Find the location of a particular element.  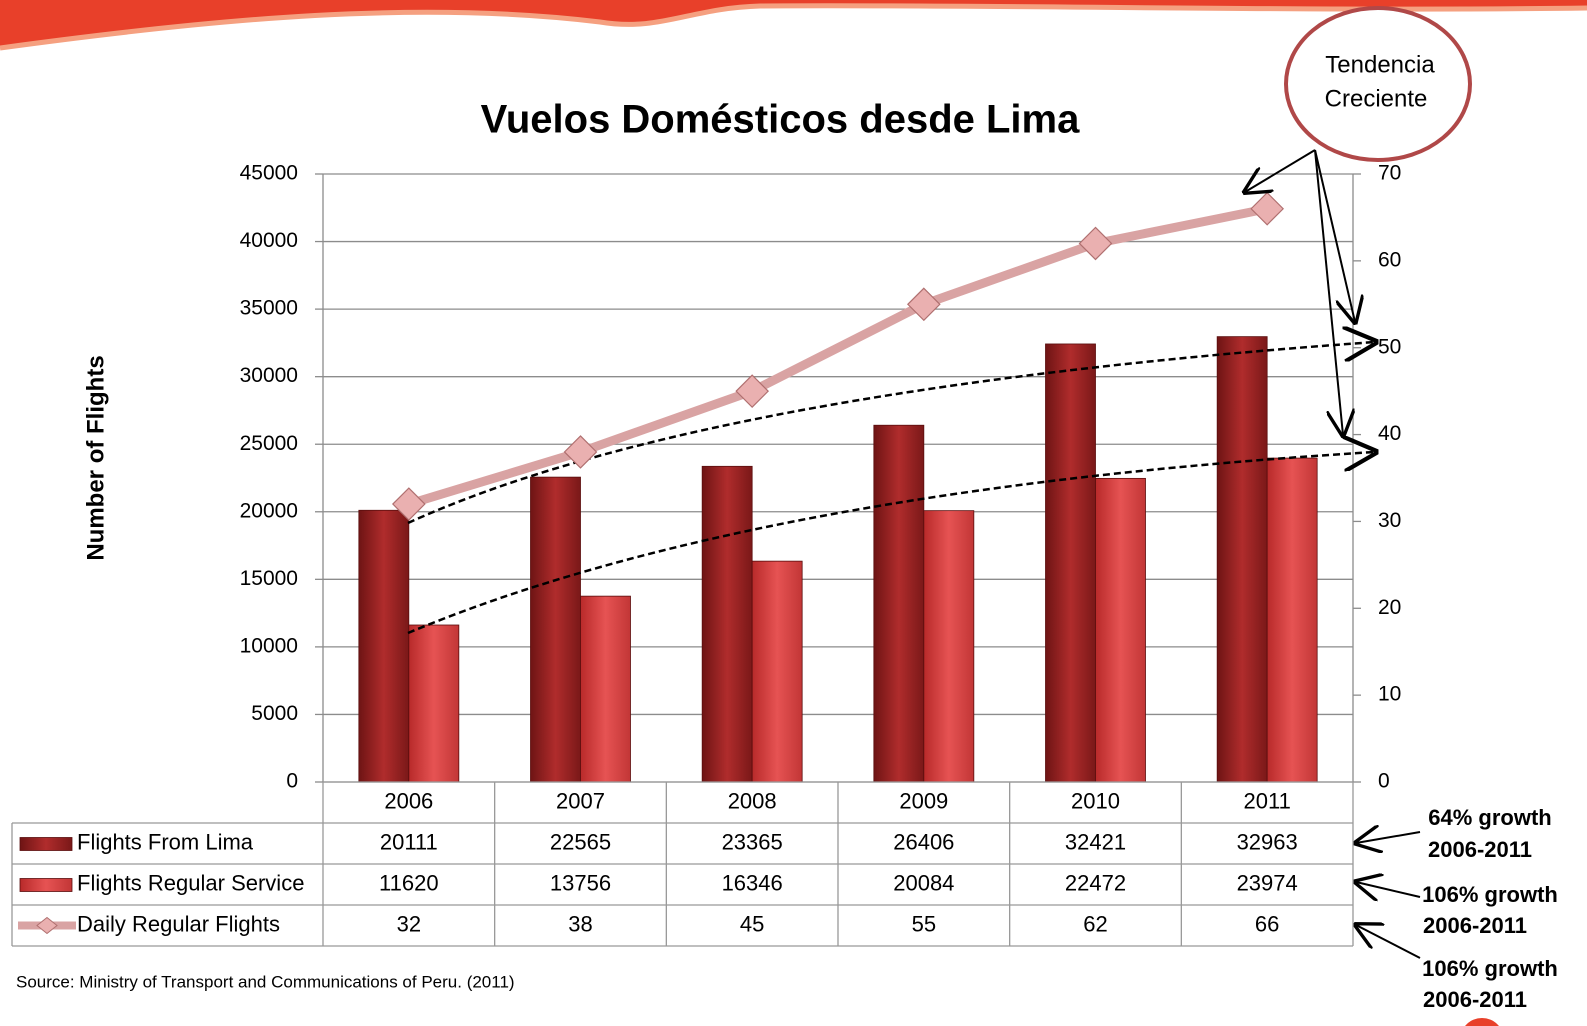

legend-label: Flights From Lima is located at coordinates (165, 841).